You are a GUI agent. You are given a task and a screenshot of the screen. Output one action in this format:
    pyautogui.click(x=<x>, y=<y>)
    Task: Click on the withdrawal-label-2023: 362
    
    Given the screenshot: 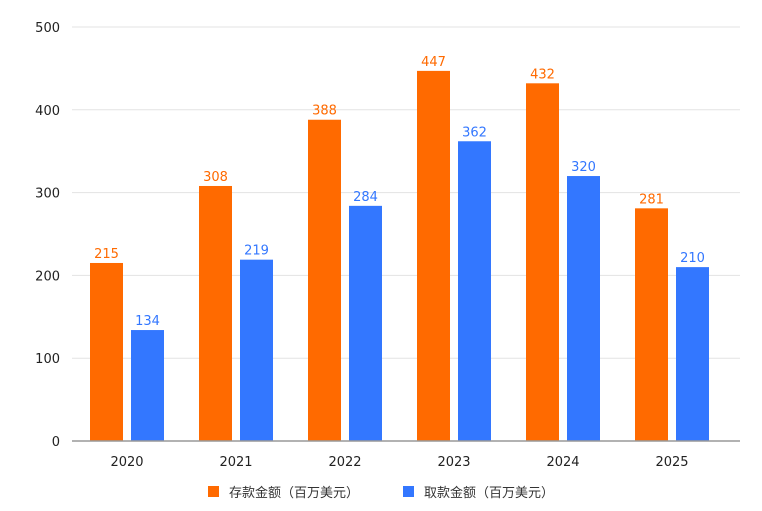 What is the action you would take?
    pyautogui.click(x=474, y=132)
    